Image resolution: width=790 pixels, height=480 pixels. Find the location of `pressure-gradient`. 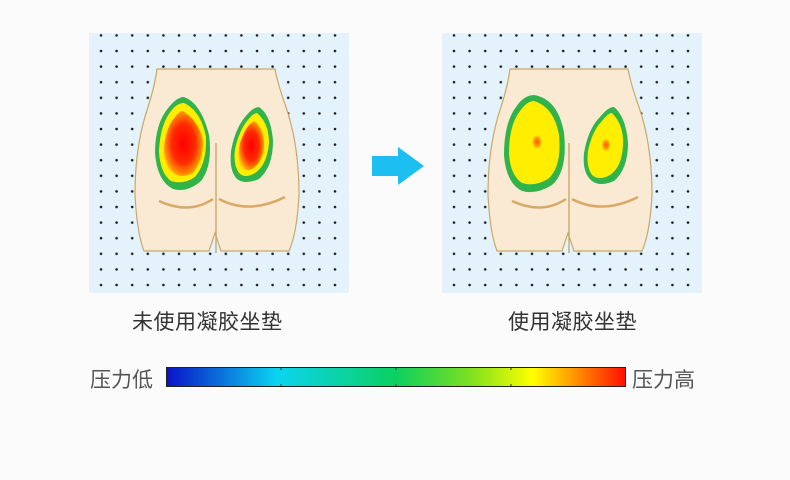

pressure-gradient is located at coordinates (396, 377).